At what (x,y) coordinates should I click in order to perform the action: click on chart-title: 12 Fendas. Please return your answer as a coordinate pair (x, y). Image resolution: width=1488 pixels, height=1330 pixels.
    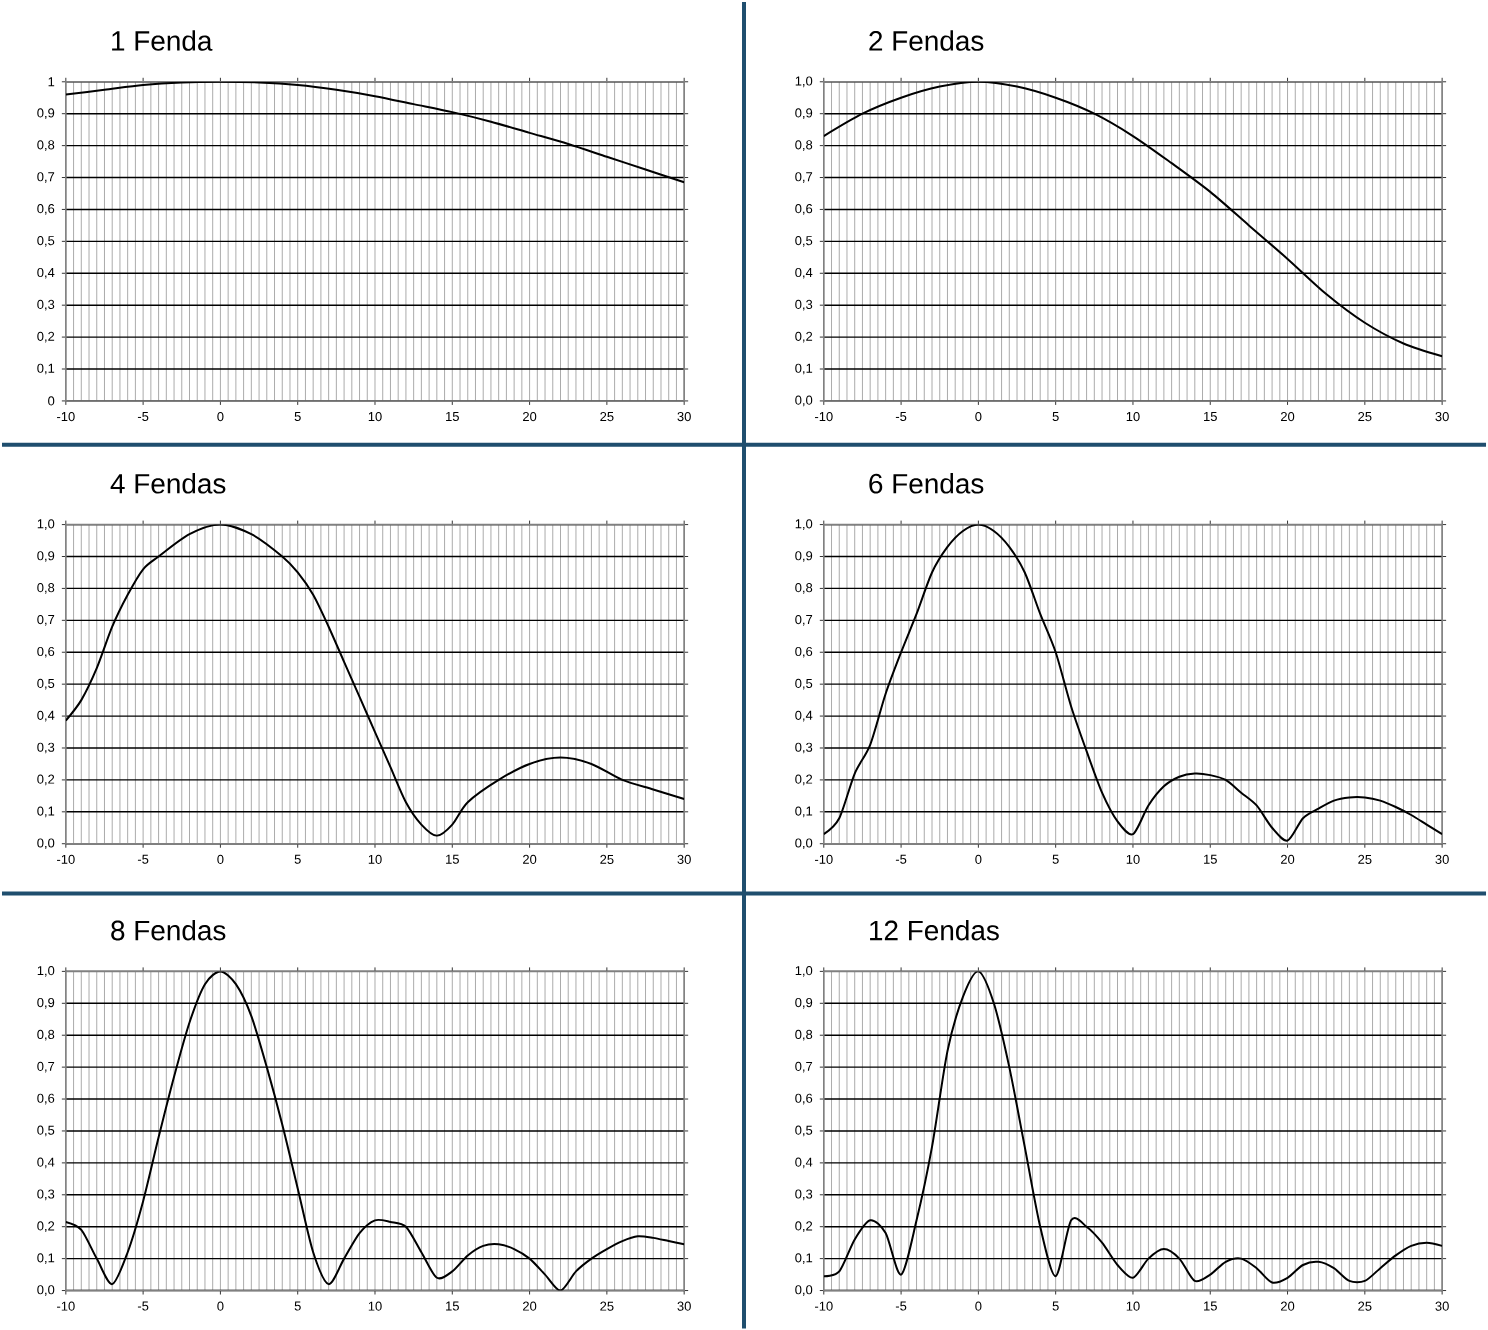
    Looking at the image, I should click on (934, 930).